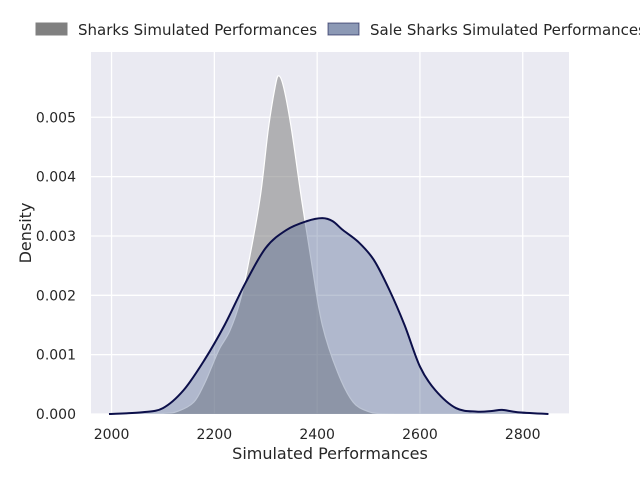  What do you see at coordinates (56, 266) in the screenshot?
I see `y-tick-labels: 0.000 0.001 0.002 0.003 0.004 0.005` at bounding box center [56, 266].